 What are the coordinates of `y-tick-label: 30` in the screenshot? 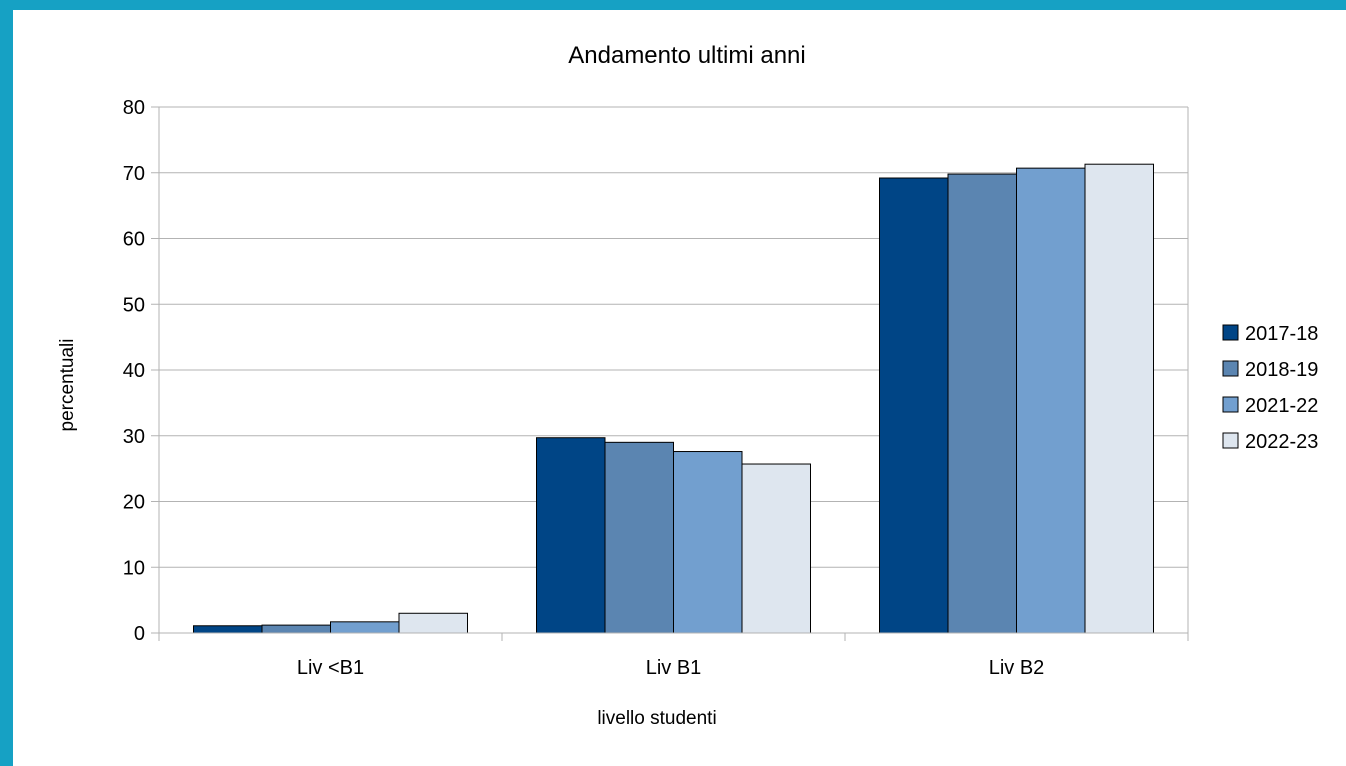 It's located at (134, 437).